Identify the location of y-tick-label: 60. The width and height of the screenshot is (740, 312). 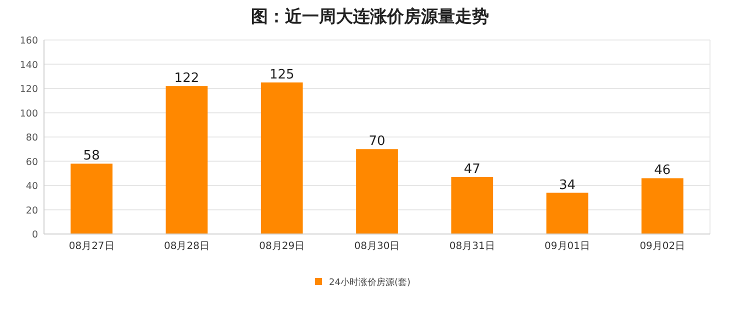
(32, 162).